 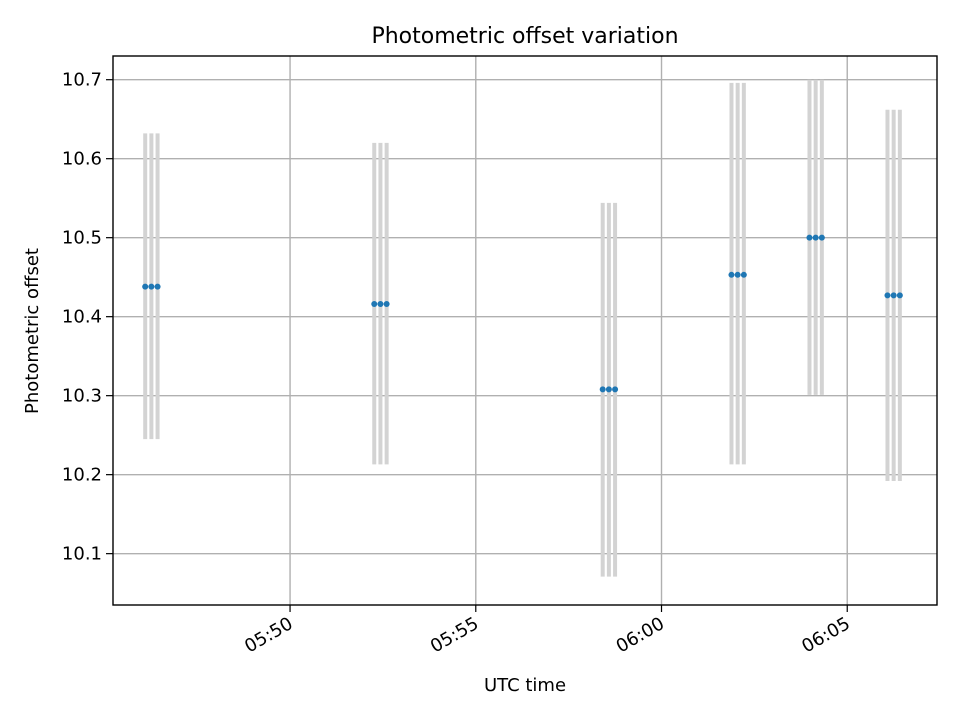 What do you see at coordinates (82, 396) in the screenshot?
I see `y-tick-label: 10.3` at bounding box center [82, 396].